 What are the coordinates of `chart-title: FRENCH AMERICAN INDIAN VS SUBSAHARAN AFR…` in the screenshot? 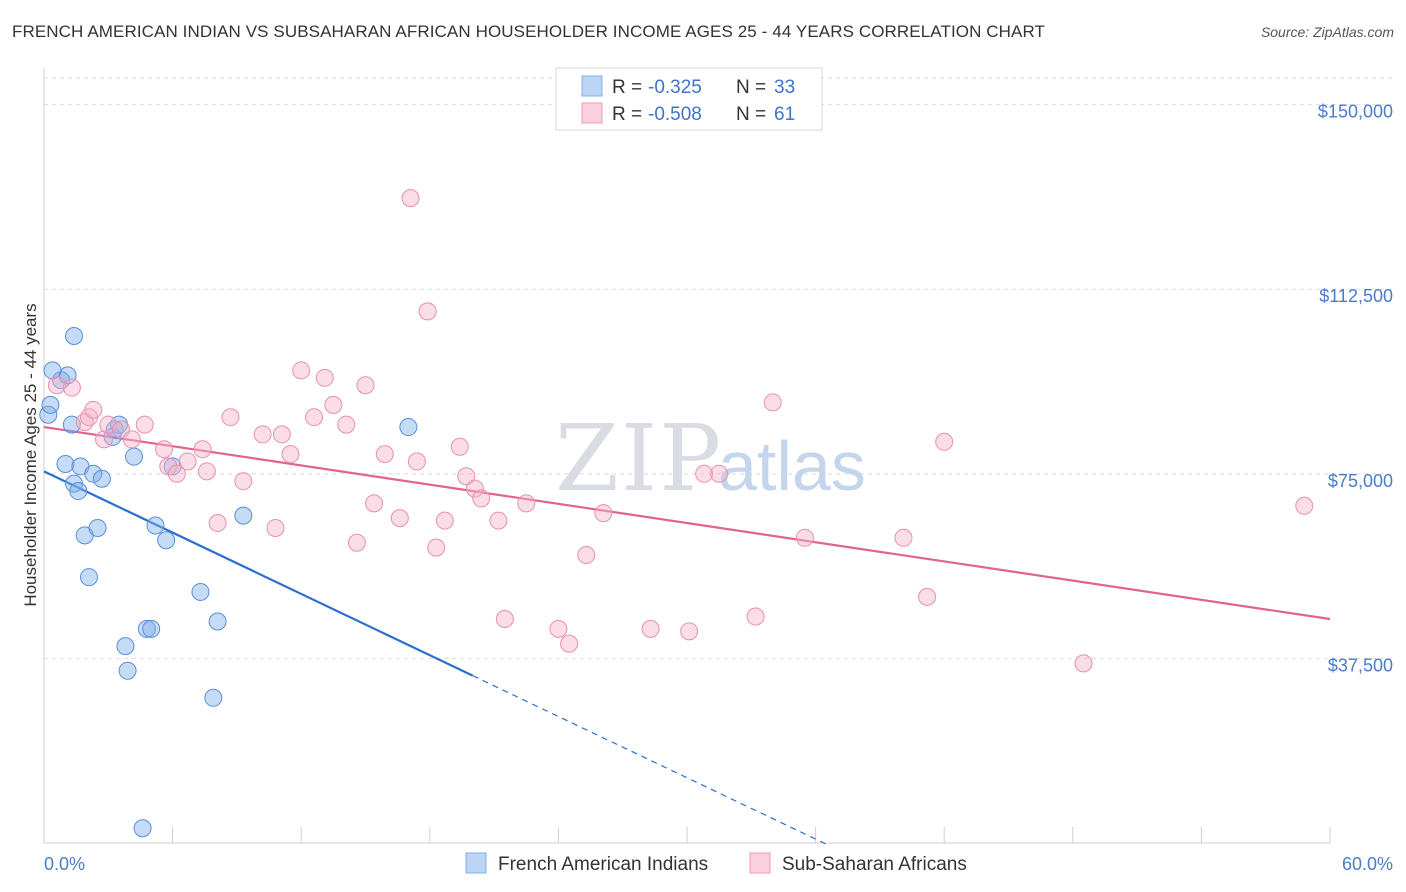 It's located at (529, 31).